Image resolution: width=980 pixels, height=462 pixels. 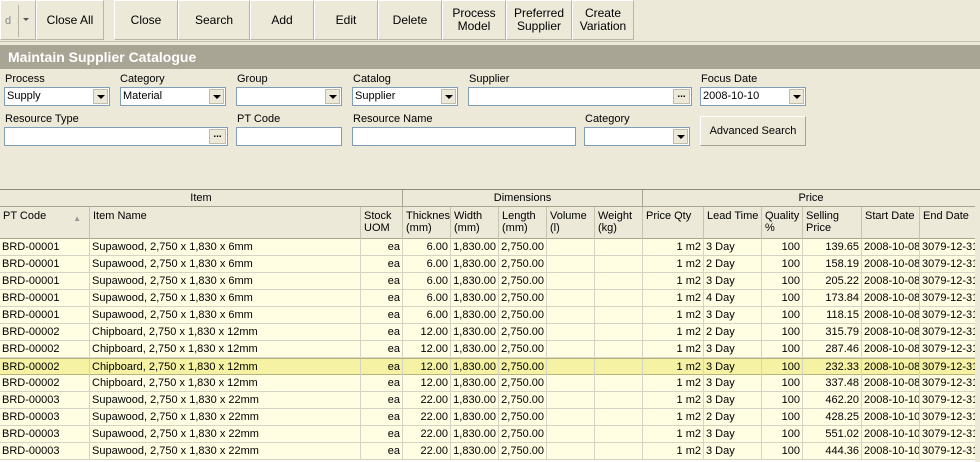 What do you see at coordinates (539, 20) in the screenshot?
I see `preferred-supplier-button: Preferred Supplier` at bounding box center [539, 20].